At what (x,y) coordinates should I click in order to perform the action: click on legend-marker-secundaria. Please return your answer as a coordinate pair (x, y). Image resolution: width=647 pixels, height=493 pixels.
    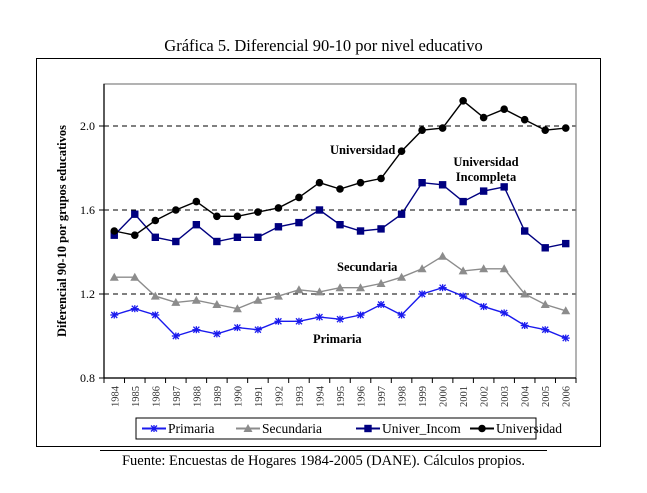
    Looking at the image, I should click on (248, 428).